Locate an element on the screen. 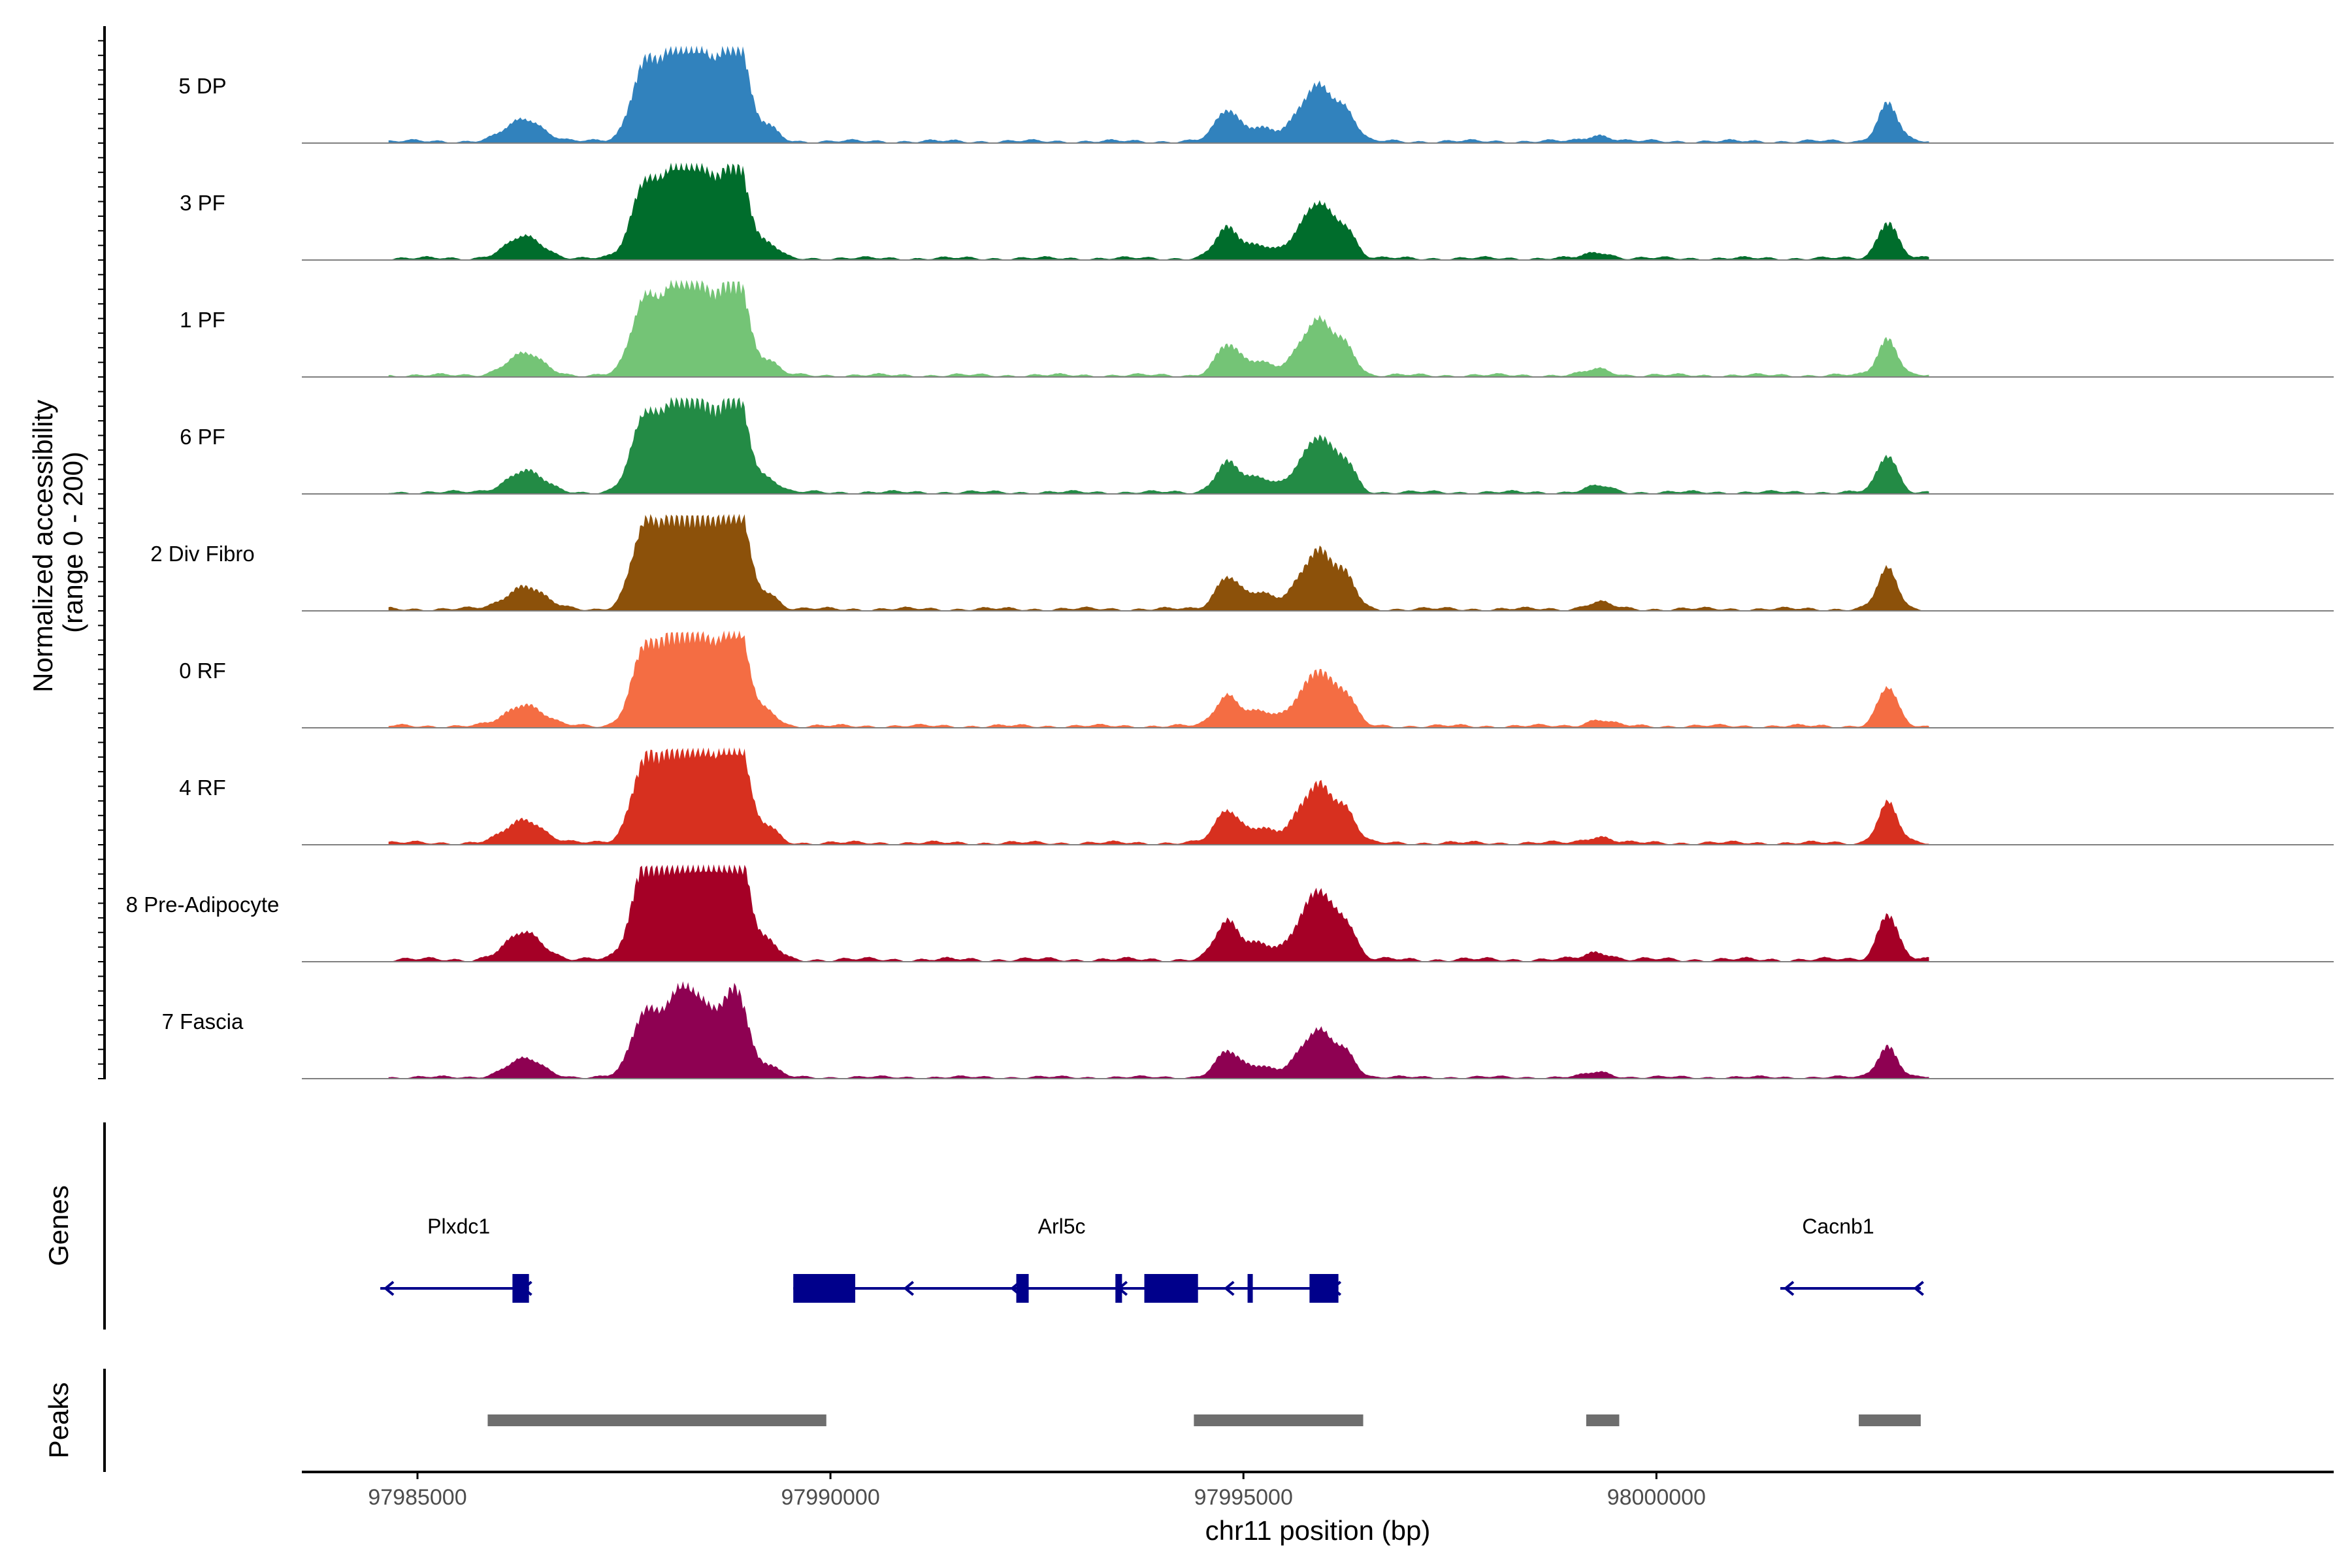 This screenshot has height=1568, width=2352. track-3: 6 PF is located at coordinates (1257, 446).